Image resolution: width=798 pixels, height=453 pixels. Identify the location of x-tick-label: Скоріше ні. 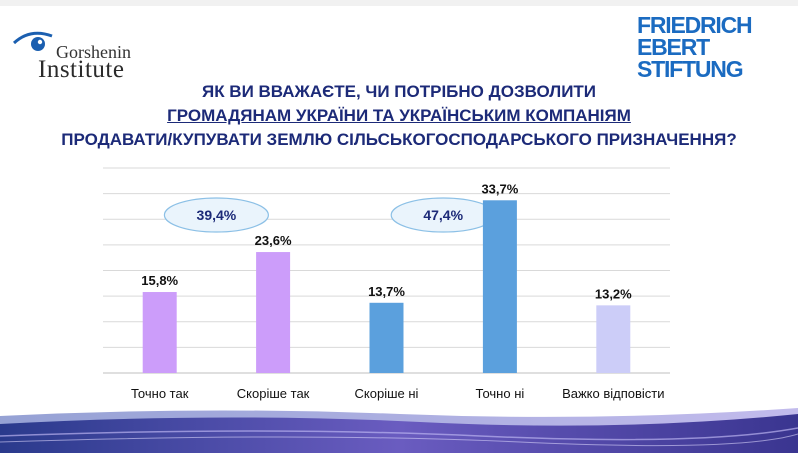
(387, 393).